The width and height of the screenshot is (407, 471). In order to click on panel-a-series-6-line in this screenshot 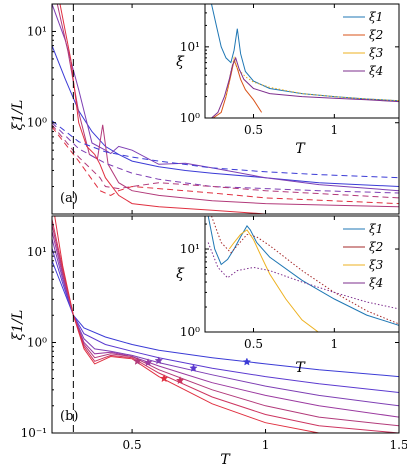, I will do `click(225, 158)`.